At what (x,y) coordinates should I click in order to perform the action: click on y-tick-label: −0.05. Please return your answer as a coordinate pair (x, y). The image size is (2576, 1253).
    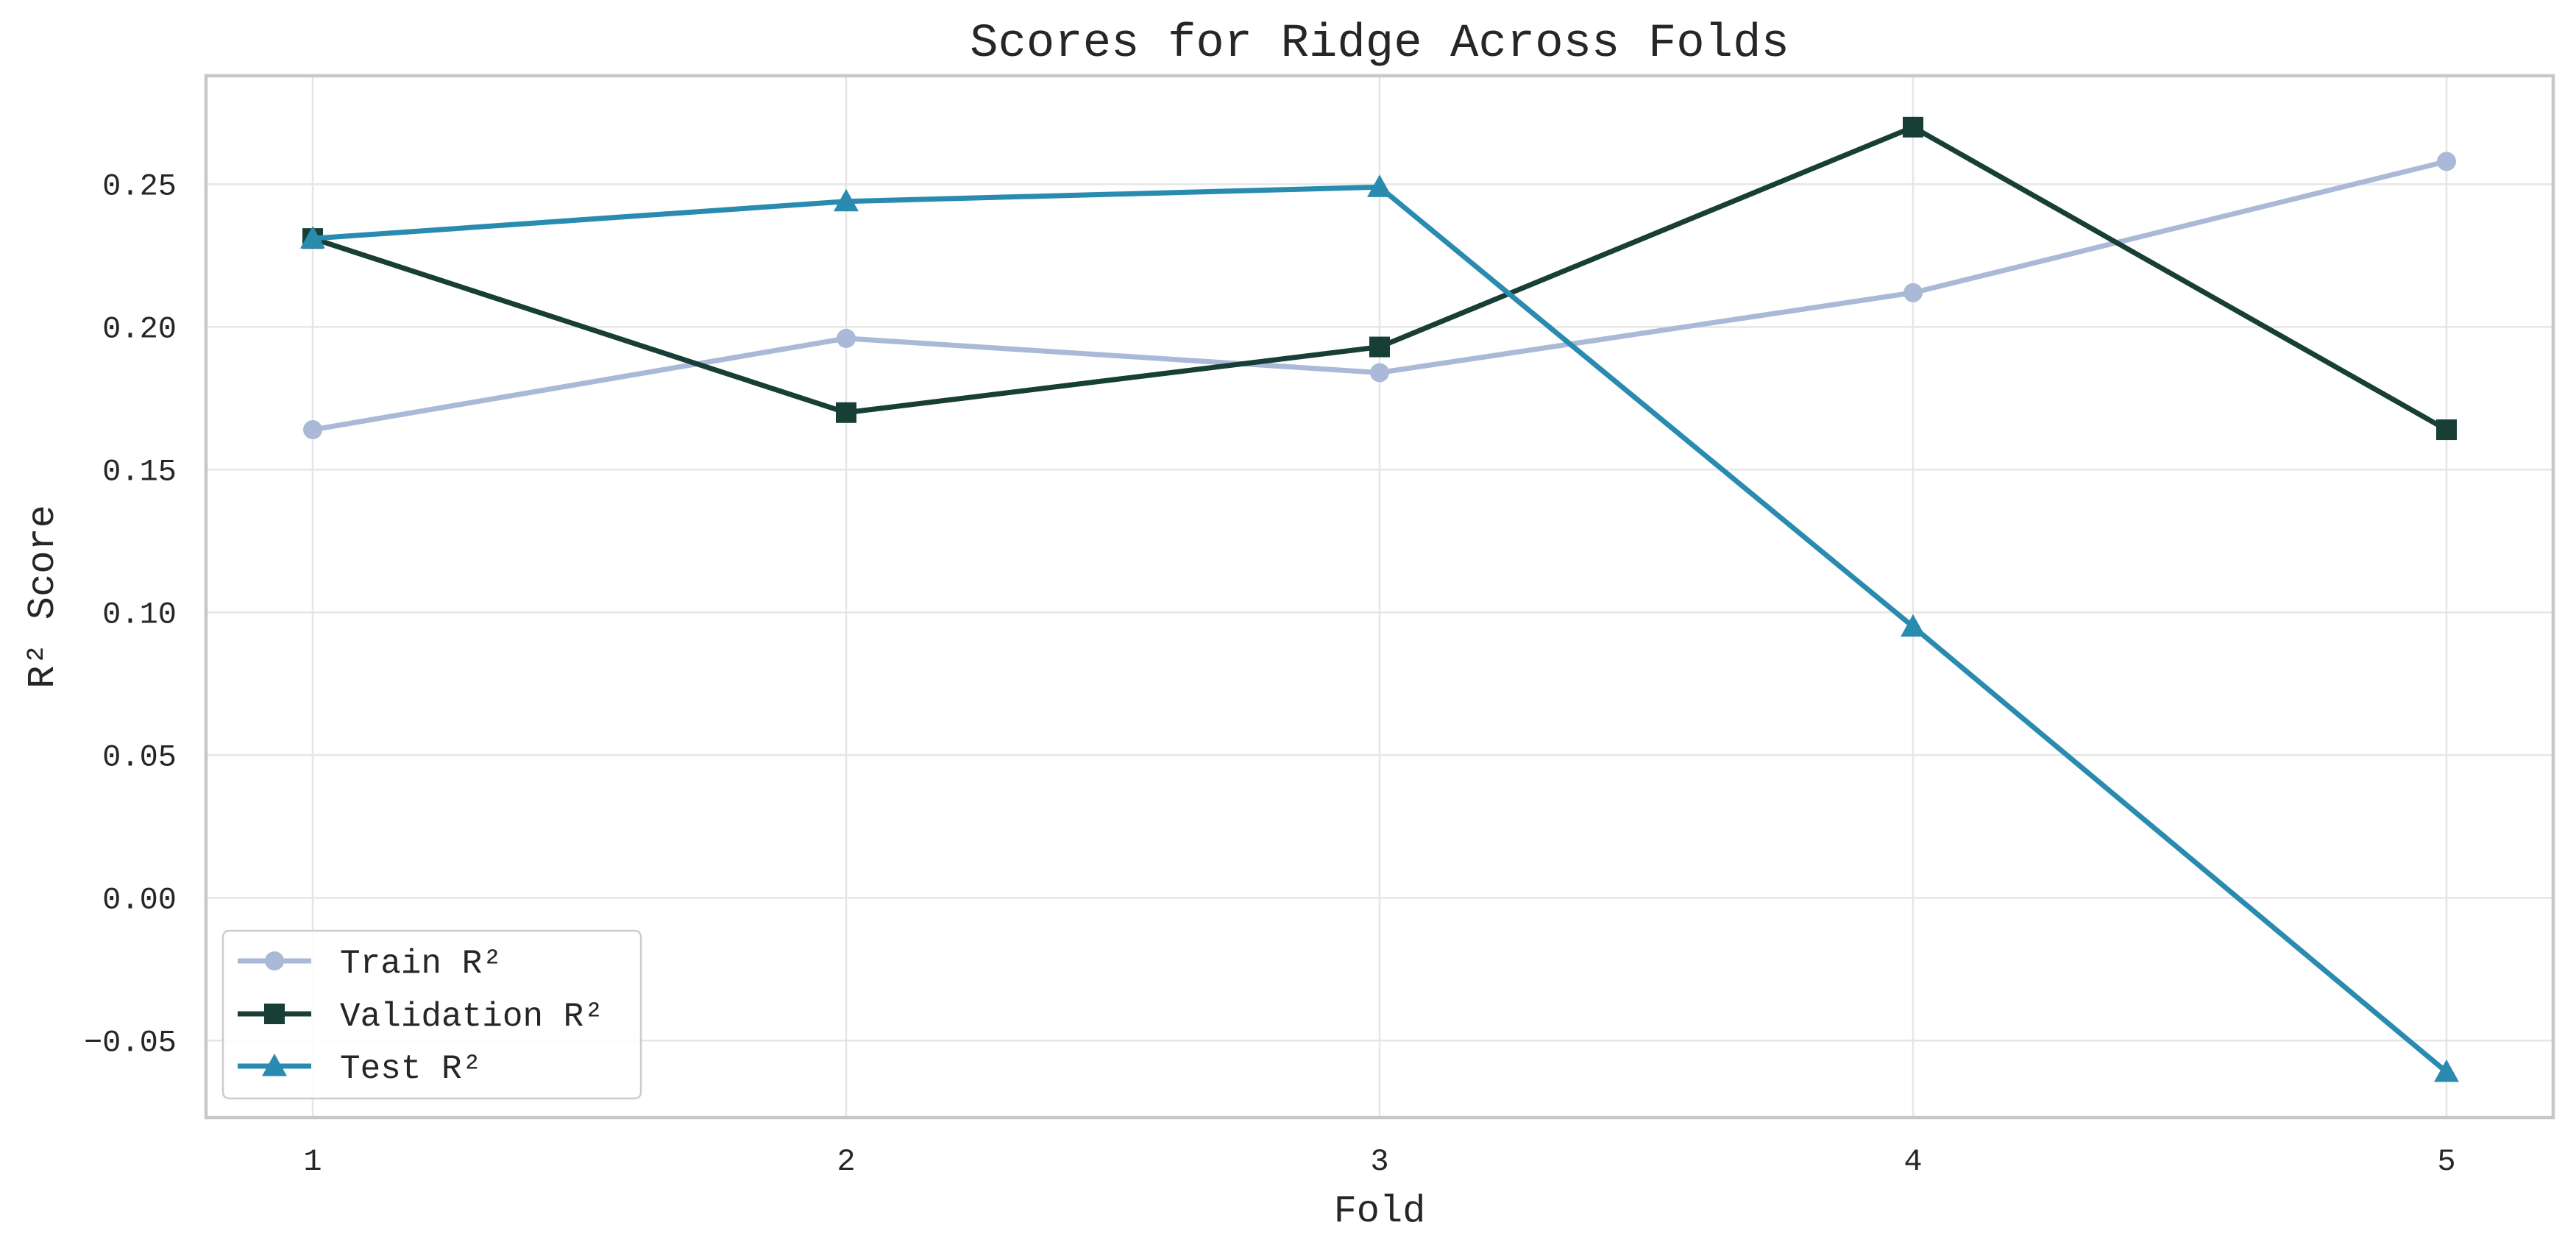
    Looking at the image, I should click on (130, 1042).